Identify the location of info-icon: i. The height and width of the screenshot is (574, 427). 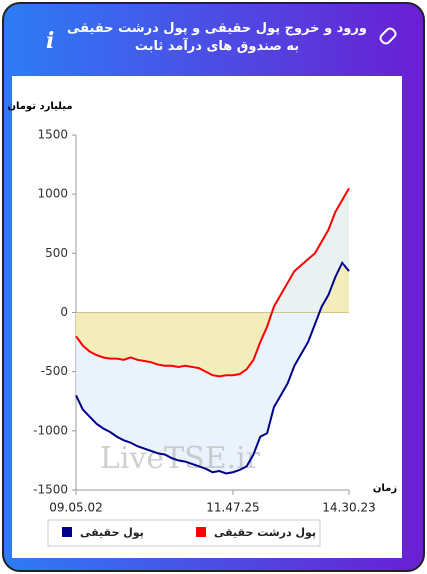
(50, 41).